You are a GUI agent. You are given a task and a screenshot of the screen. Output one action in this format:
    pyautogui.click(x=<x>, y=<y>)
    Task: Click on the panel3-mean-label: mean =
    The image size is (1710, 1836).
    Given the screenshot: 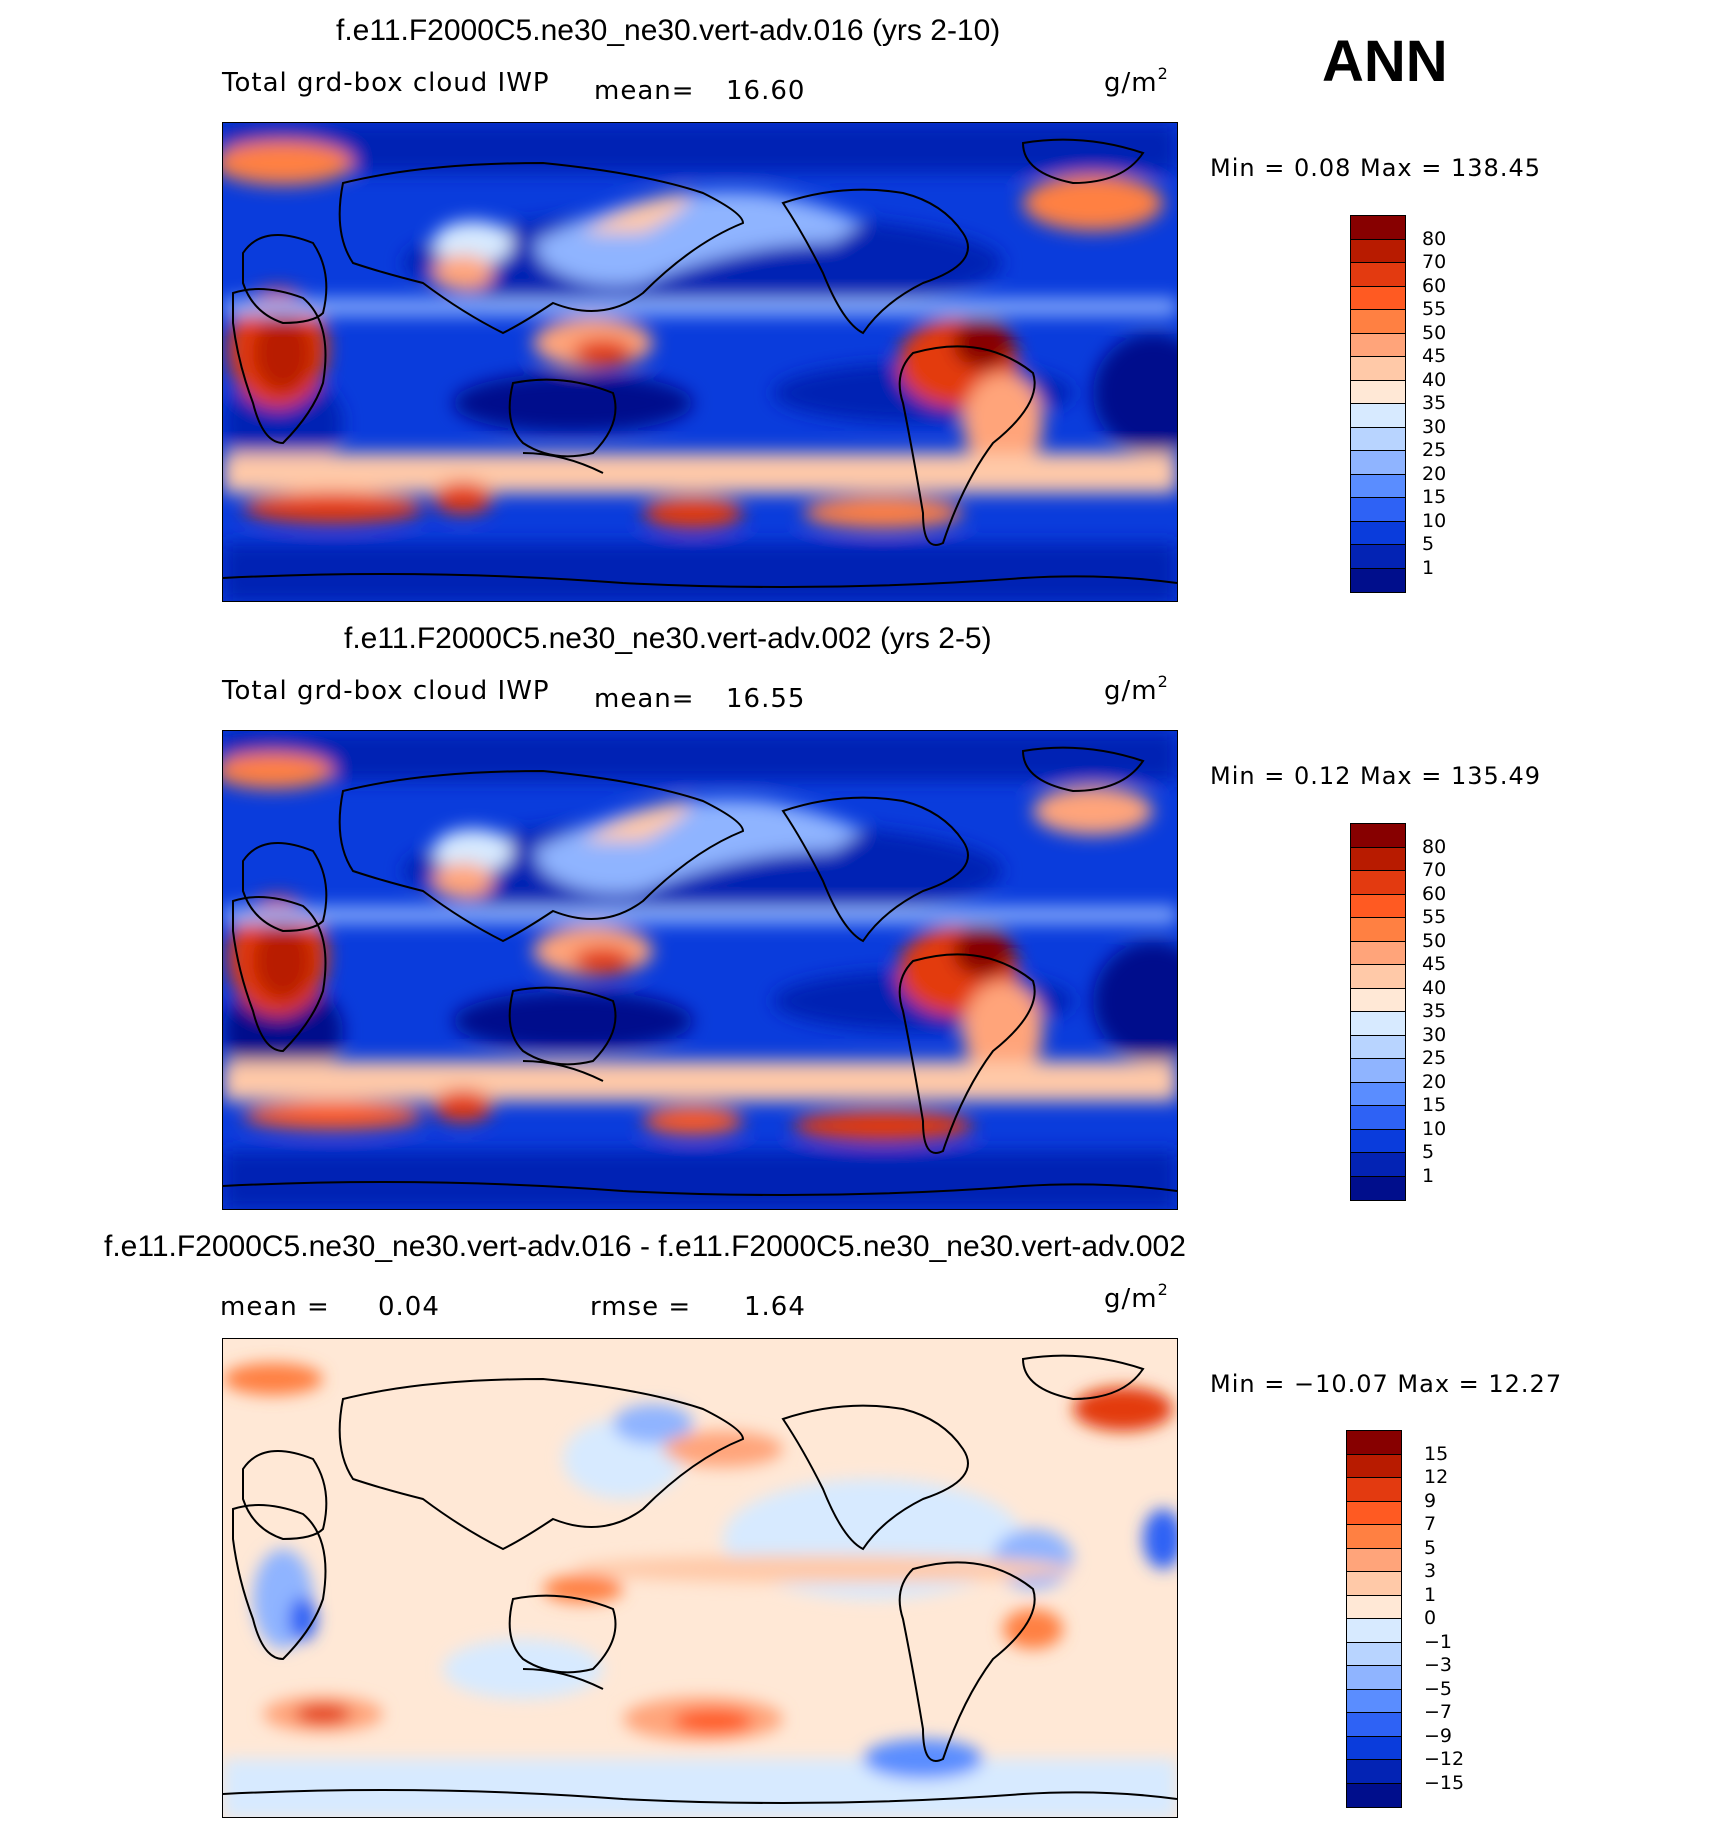 What is the action you would take?
    pyautogui.click(x=275, y=1307)
    